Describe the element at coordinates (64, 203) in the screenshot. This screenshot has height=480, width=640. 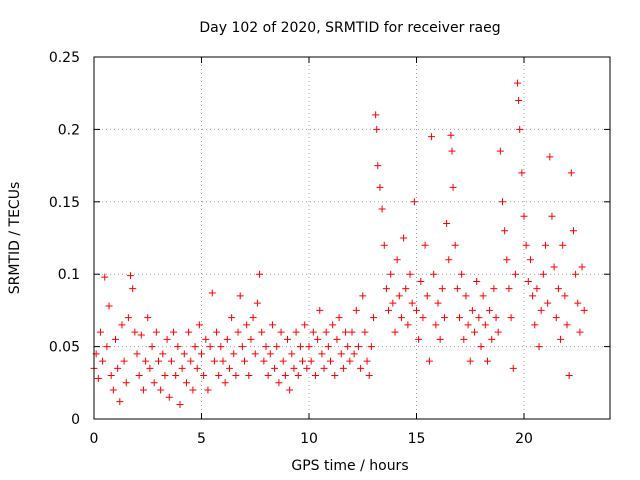
I see `y-tick-label: 0.15` at that location.